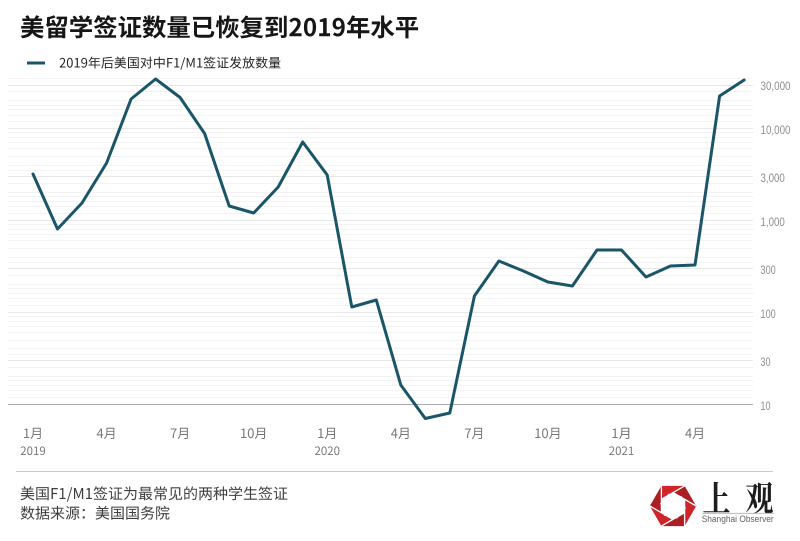  I want to click on svg-text: 3,000, so click(773, 178).